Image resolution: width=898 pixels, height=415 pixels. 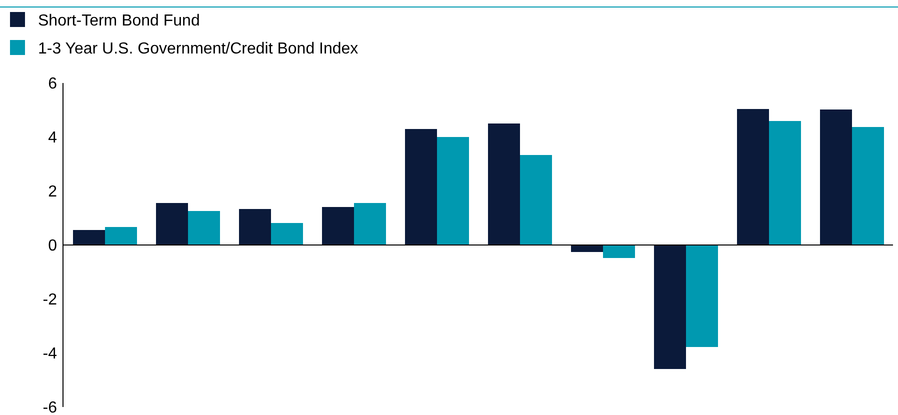 What do you see at coordinates (50, 407) in the screenshot?
I see `y-tick-label: -6` at bounding box center [50, 407].